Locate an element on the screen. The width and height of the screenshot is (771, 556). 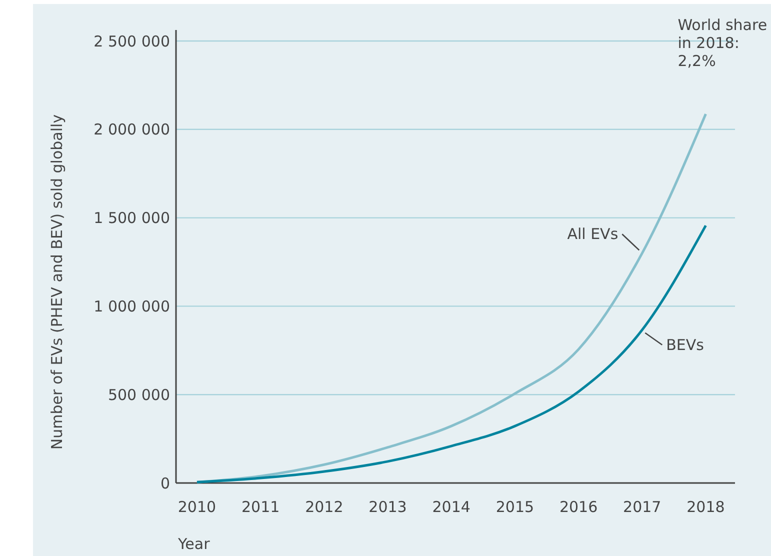
series-label: BEVs is located at coordinates (685, 345).